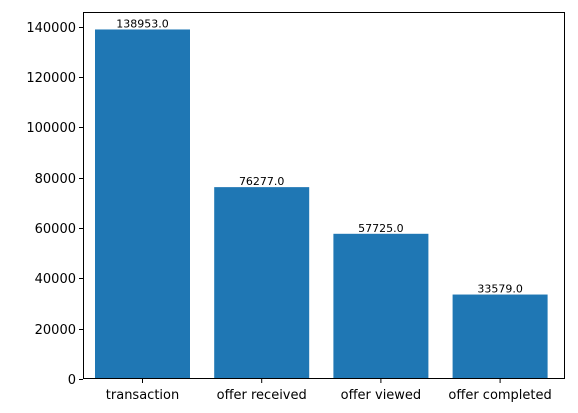 This screenshot has width=578, height=413. I want to click on y-tick-label: 120000, so click(51, 78).